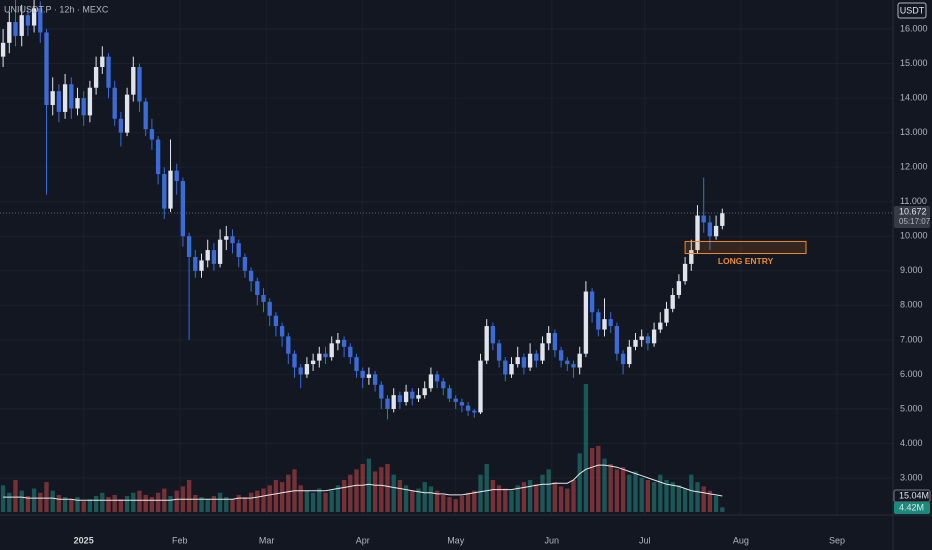 The width and height of the screenshot is (932, 550). Describe the element at coordinates (746, 261) in the screenshot. I see `annotation-label: LONG ENTRY` at that location.